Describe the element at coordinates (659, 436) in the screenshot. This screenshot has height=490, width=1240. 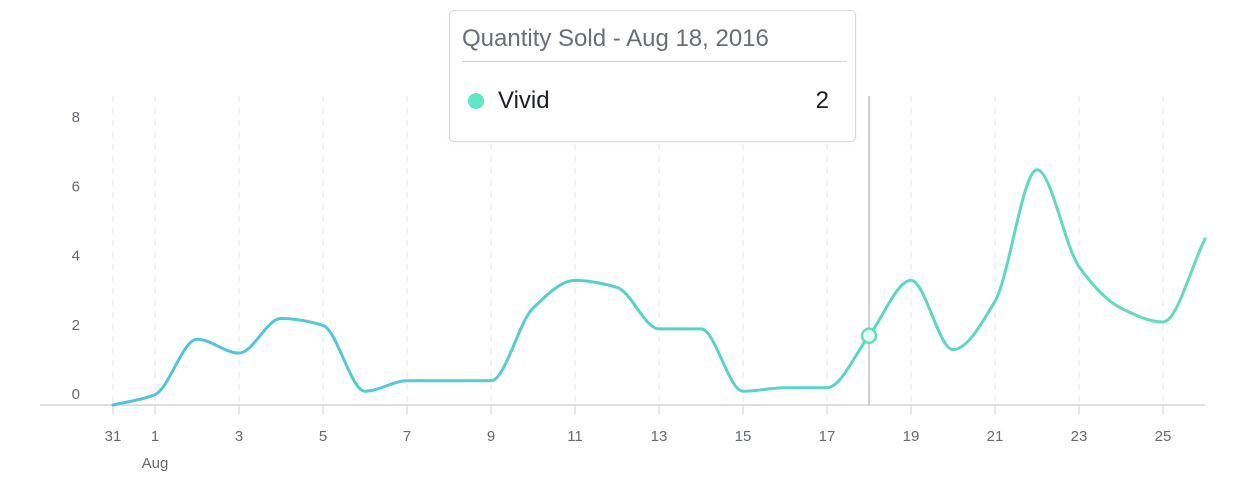
I see `x-tick-label: 13` at that location.